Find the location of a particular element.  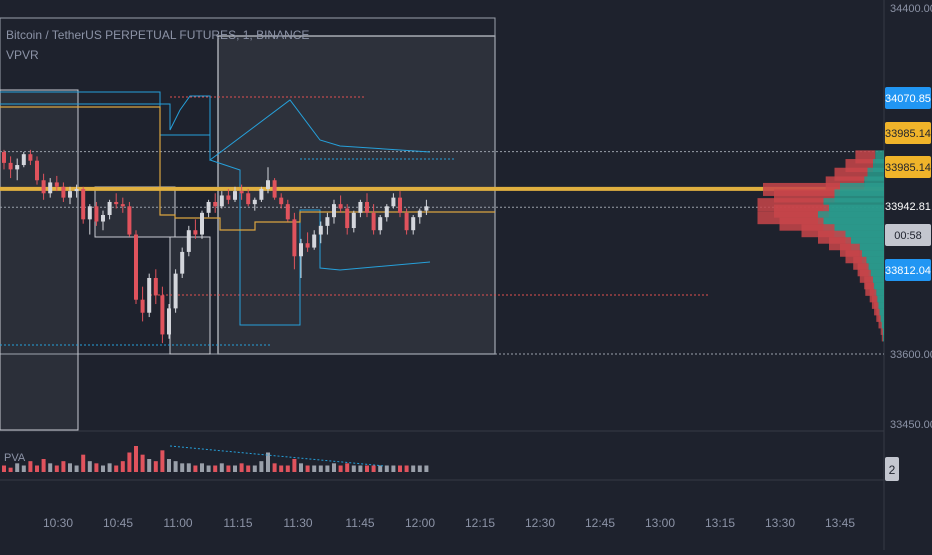

price-tick-label: 34400.00 is located at coordinates (911, 9).